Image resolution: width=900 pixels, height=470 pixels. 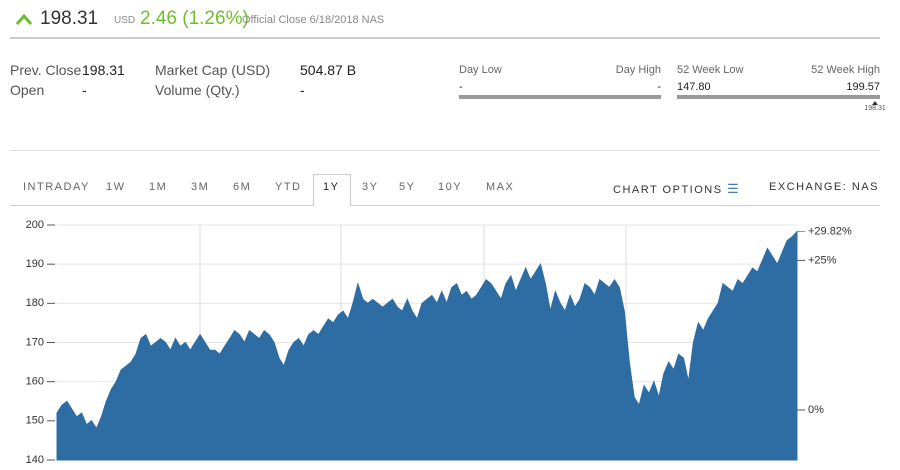 I want to click on day-range-bar, so click(x=560, y=97).